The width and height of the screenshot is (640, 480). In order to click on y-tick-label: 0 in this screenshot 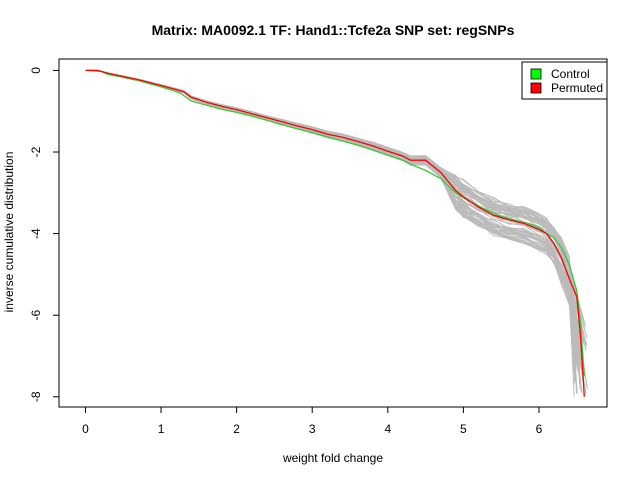, I will do `click(36, 70)`.